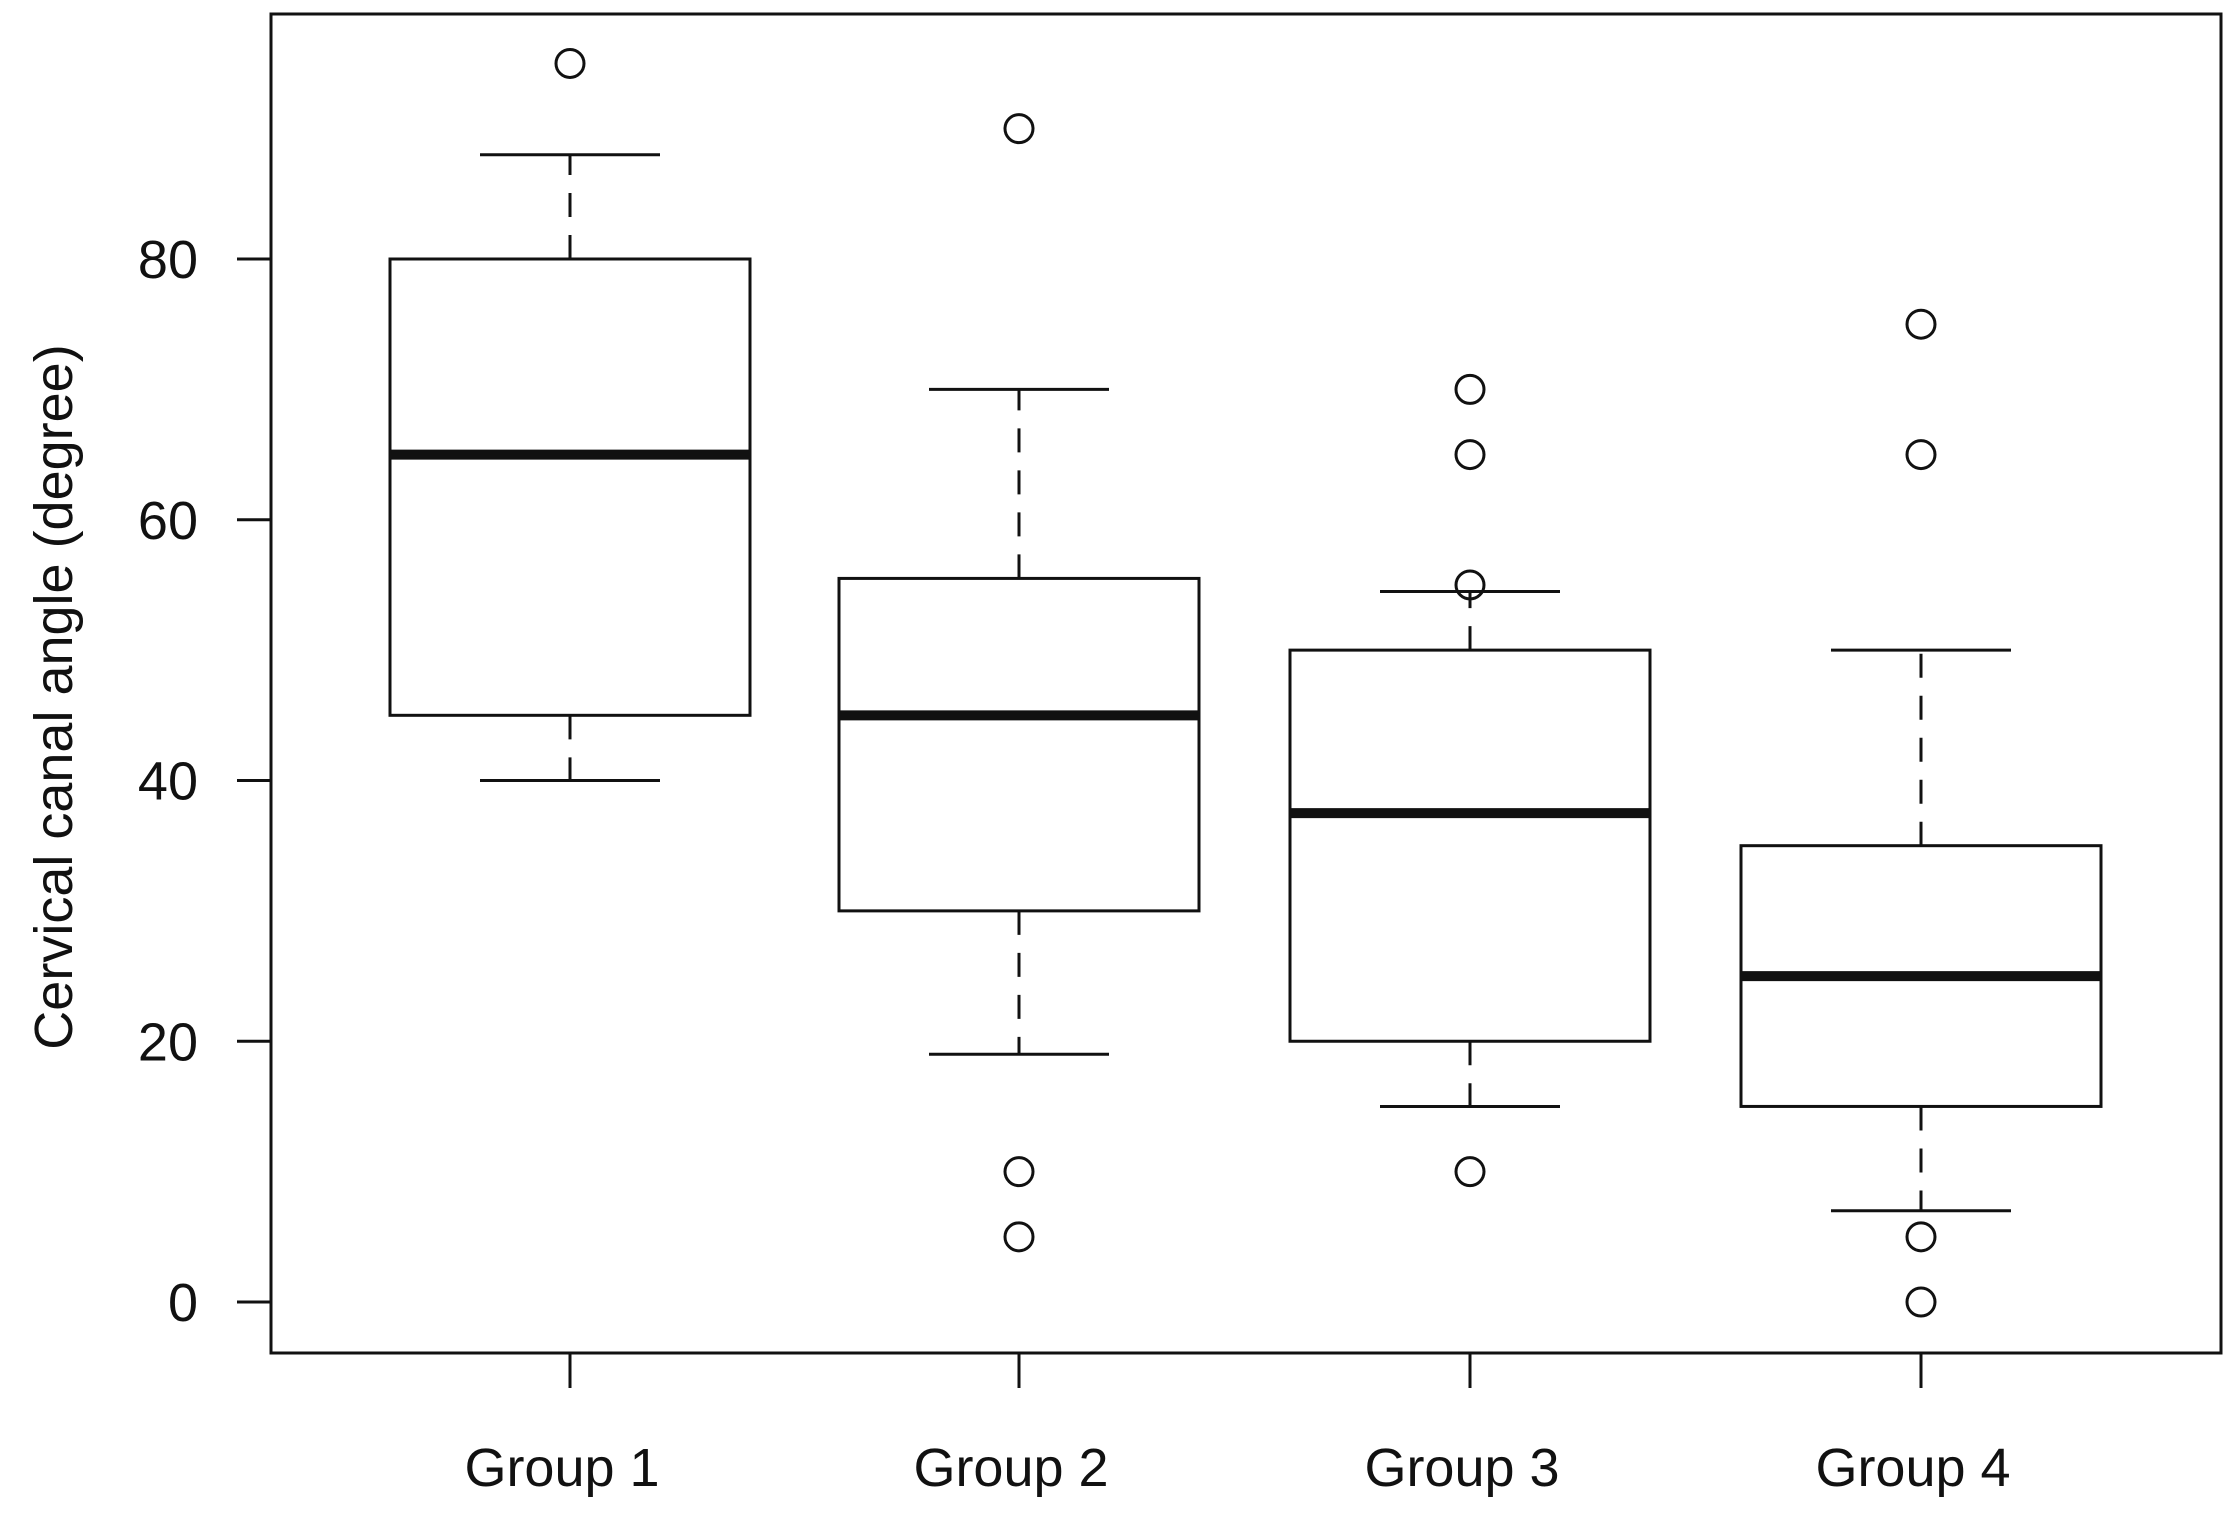  What do you see at coordinates (168, 521) in the screenshot?
I see `y-tick-label: 60` at bounding box center [168, 521].